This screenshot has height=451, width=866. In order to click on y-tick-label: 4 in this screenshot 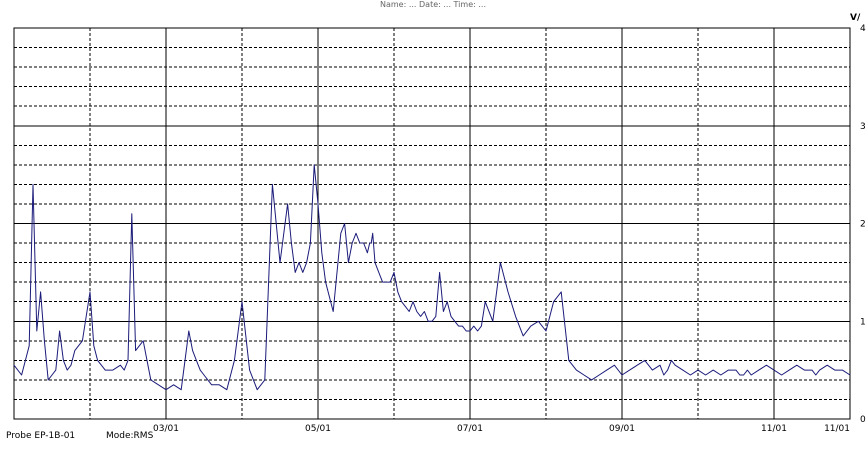, I will do `click(863, 29)`.